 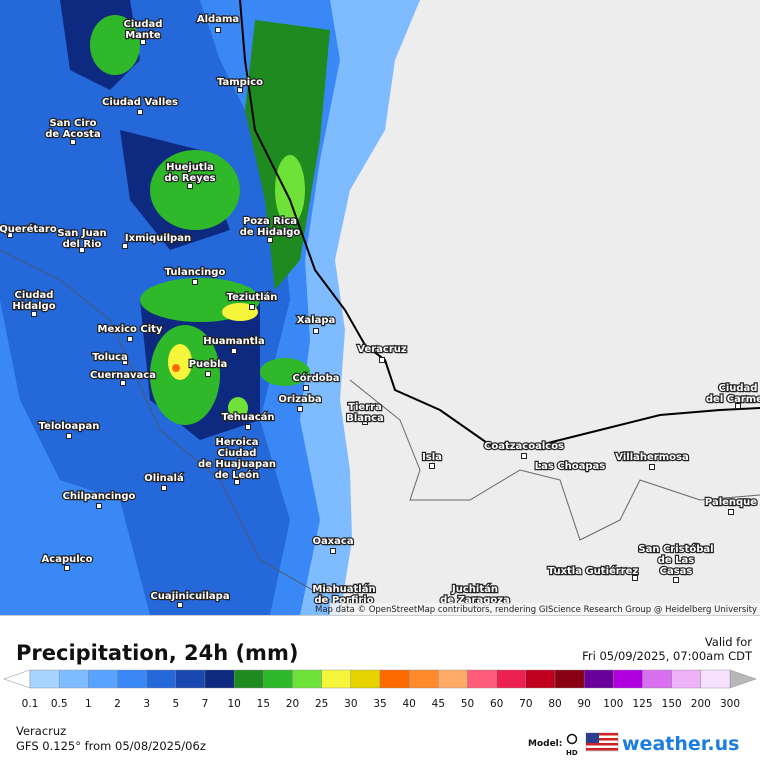 I want to click on valid-label: Valid for, so click(x=728, y=642).